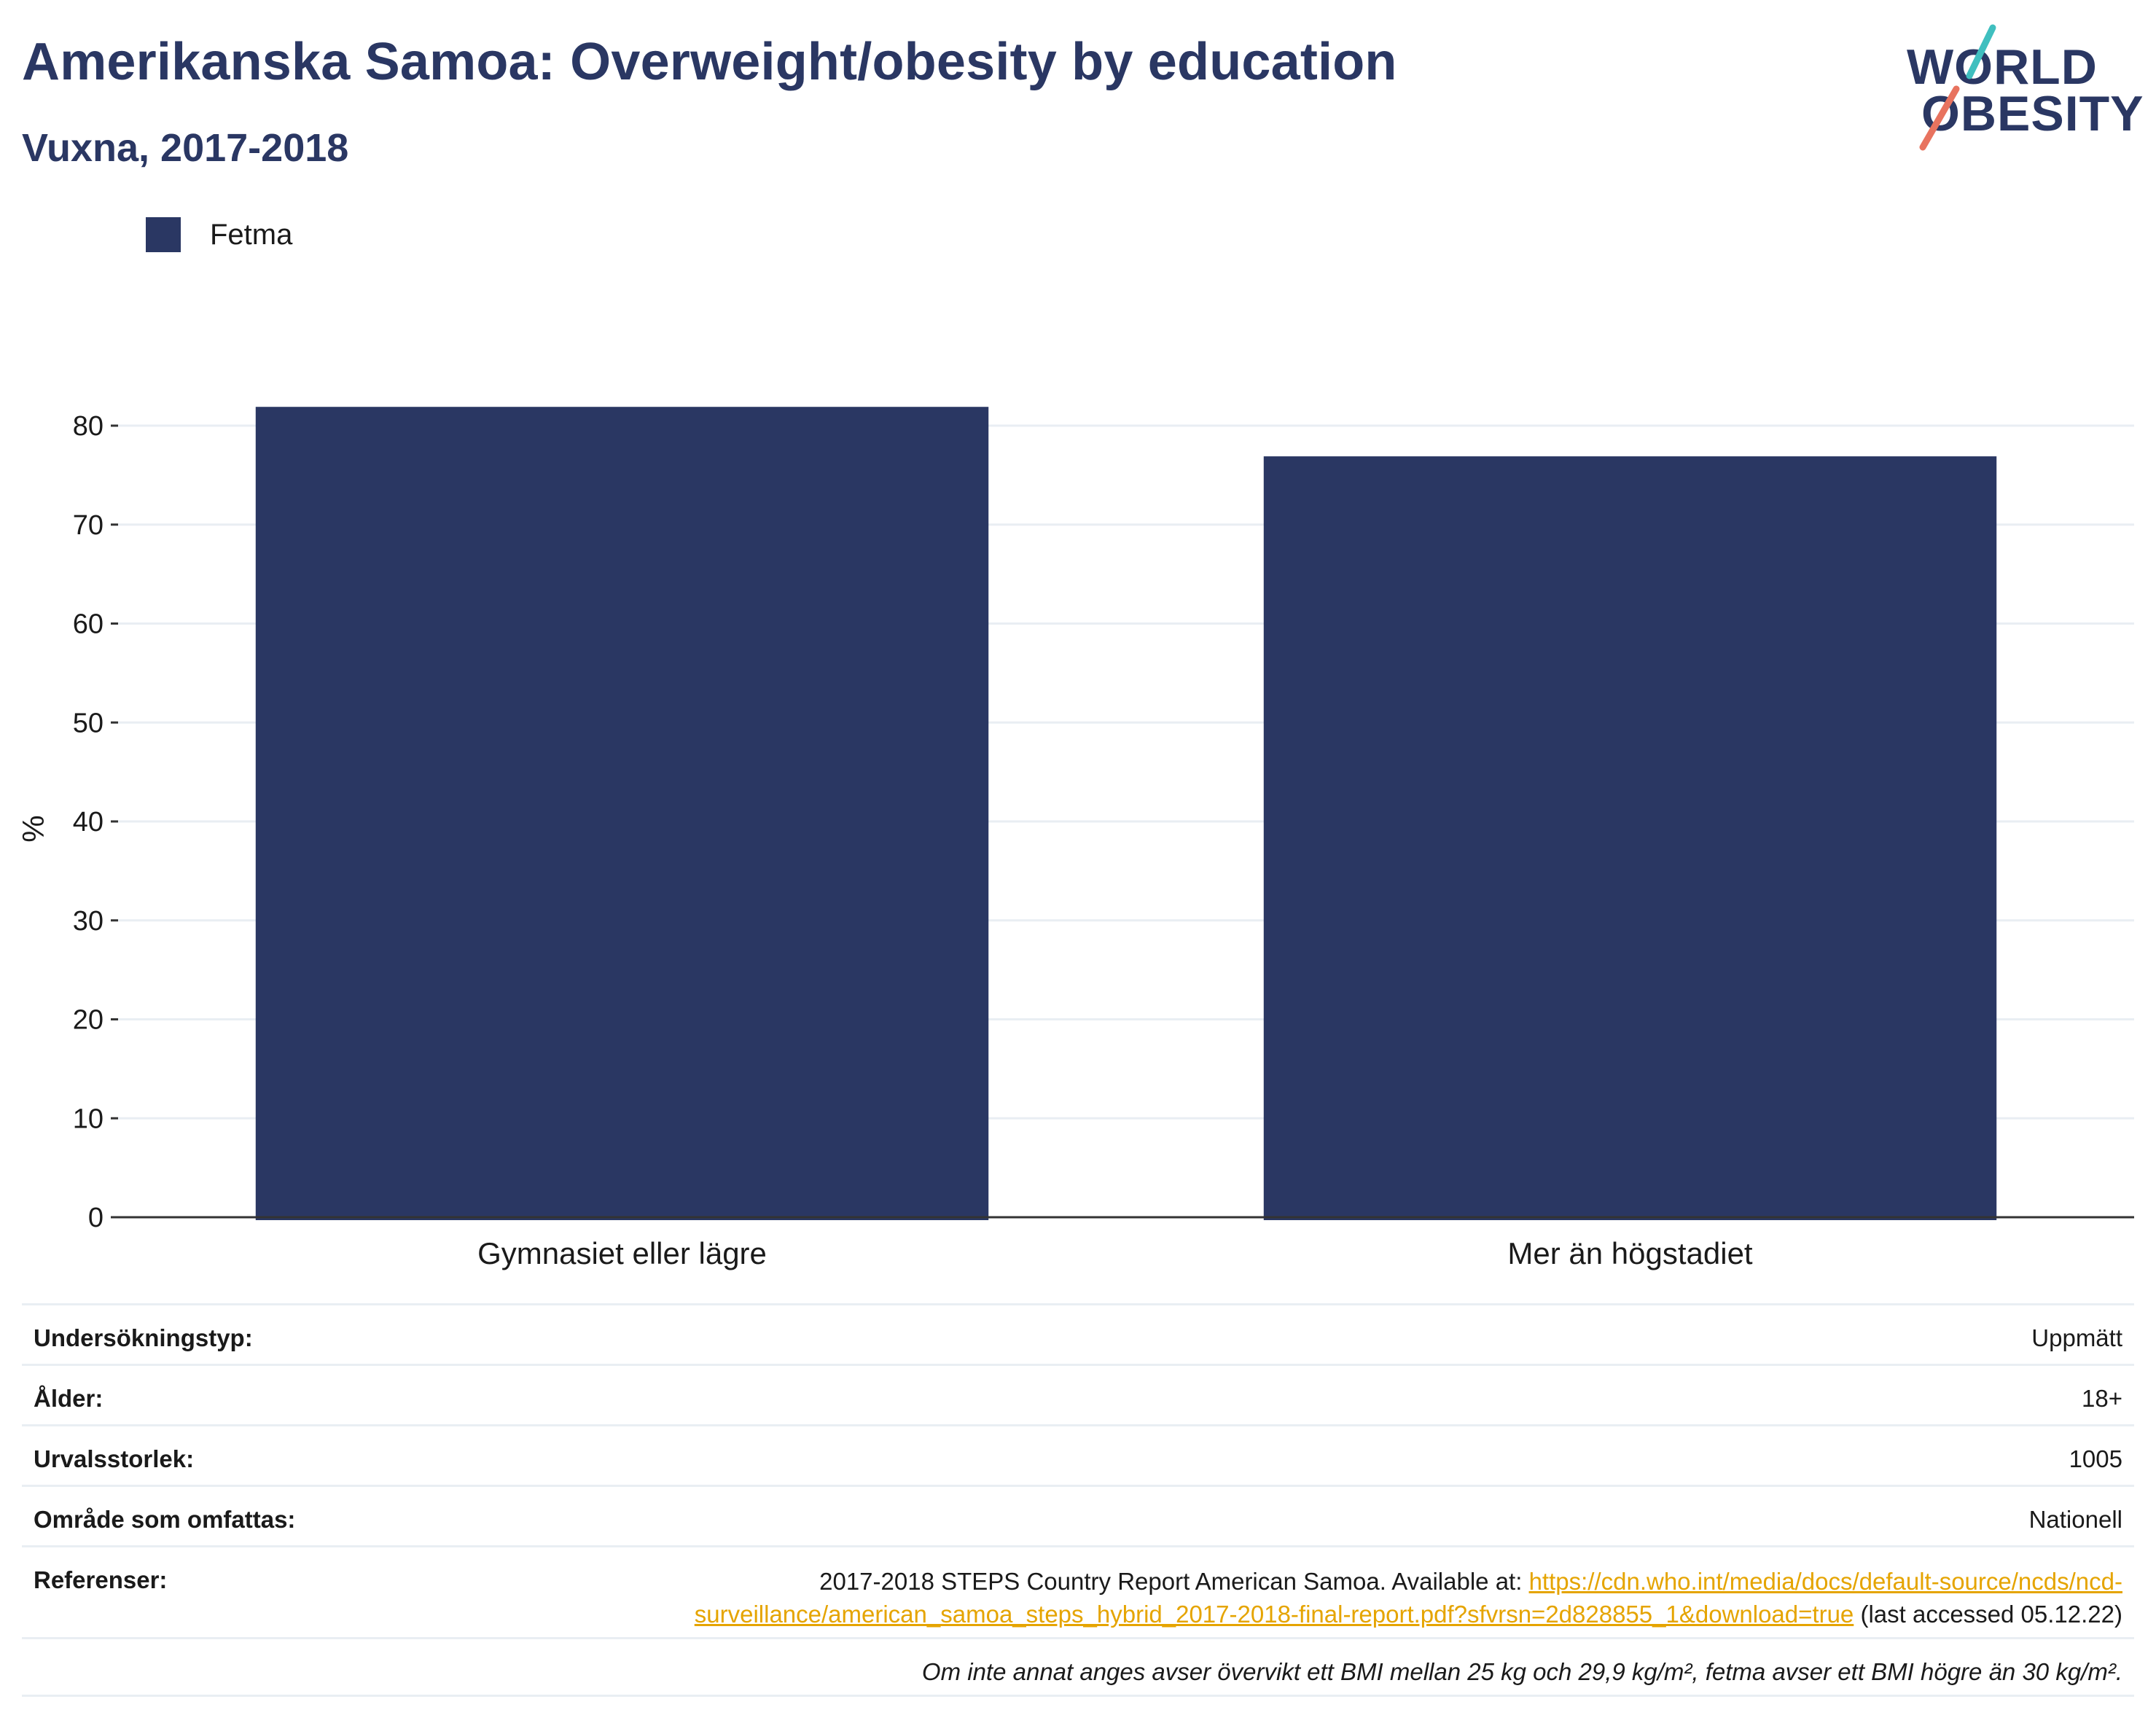  What do you see at coordinates (88, 1020) in the screenshot?
I see `y-tick-label-20: 20` at bounding box center [88, 1020].